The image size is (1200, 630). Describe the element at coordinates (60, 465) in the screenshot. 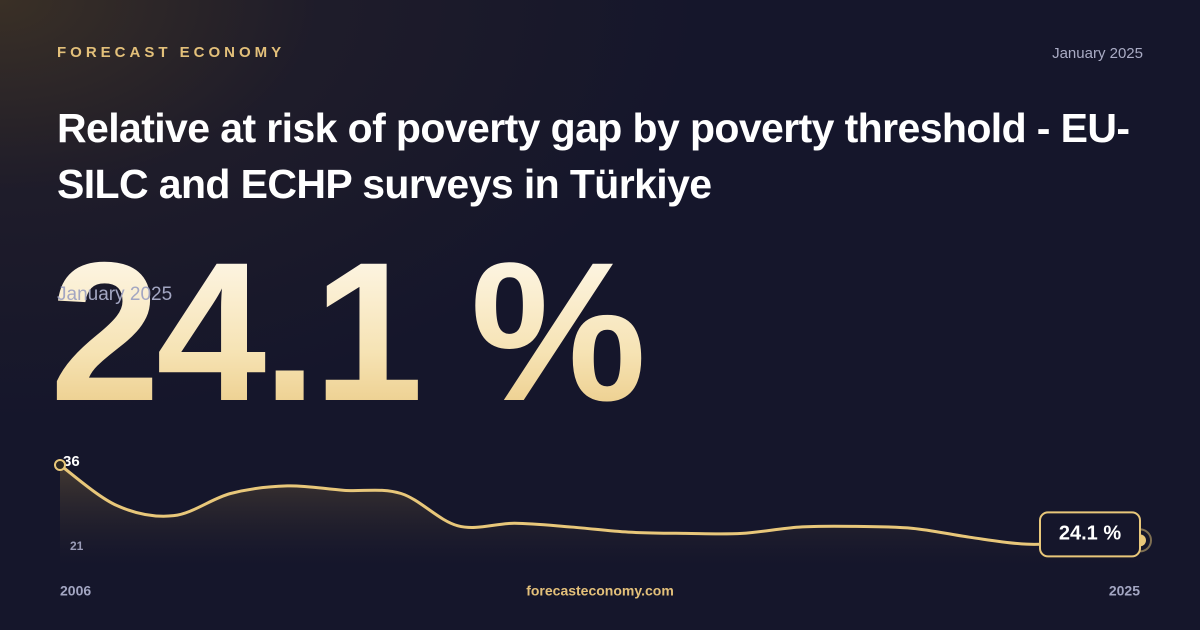

I see `start-point` at that location.